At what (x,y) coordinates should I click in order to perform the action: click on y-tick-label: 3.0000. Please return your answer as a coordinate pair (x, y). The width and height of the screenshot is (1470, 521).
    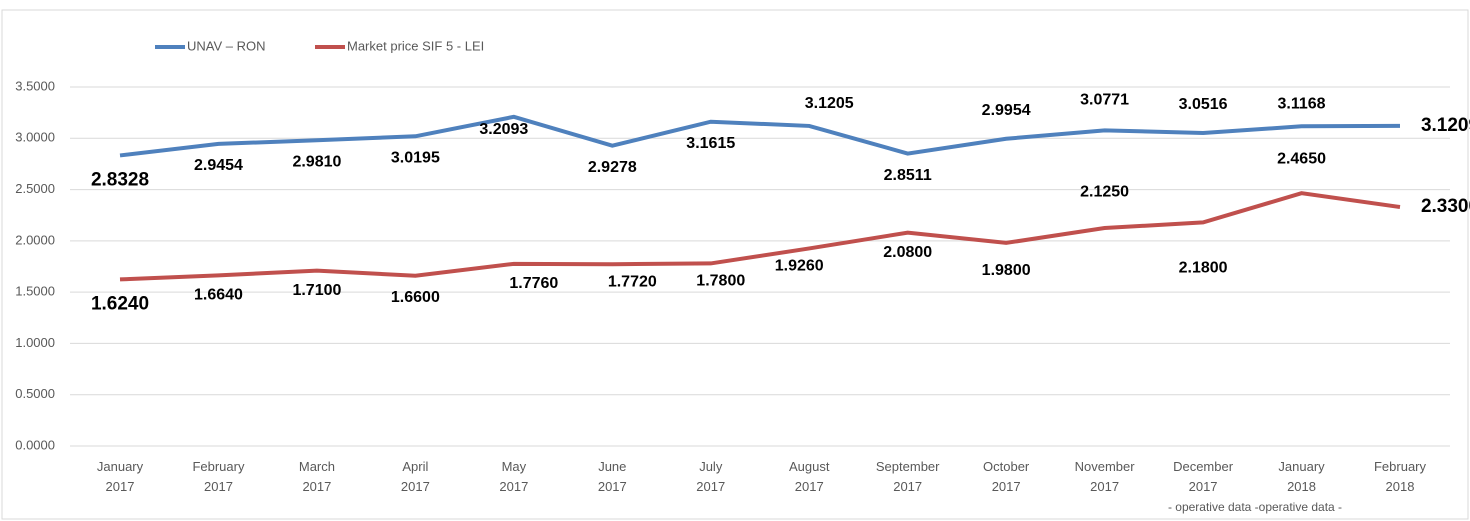
    Looking at the image, I should click on (35, 137).